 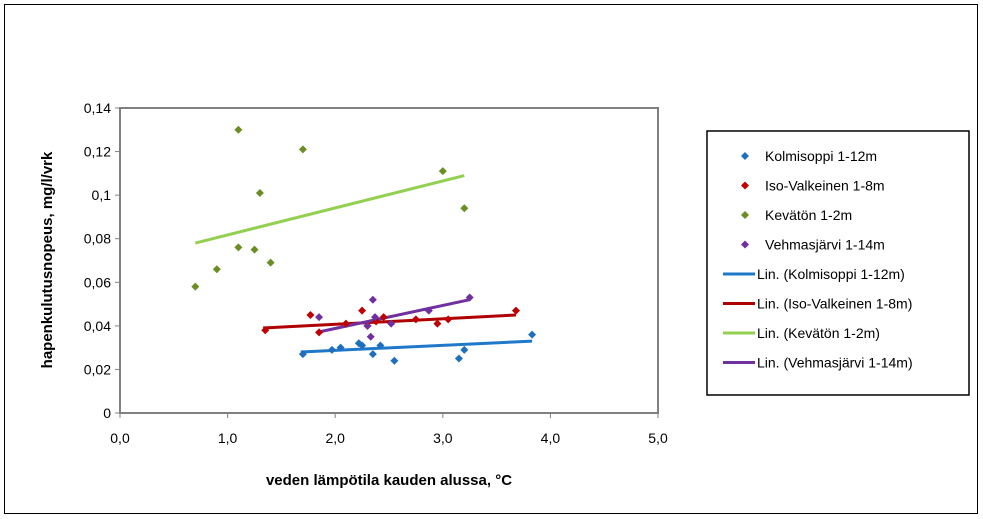 What do you see at coordinates (97, 152) in the screenshot?
I see `y-tick-label: 0,12` at bounding box center [97, 152].